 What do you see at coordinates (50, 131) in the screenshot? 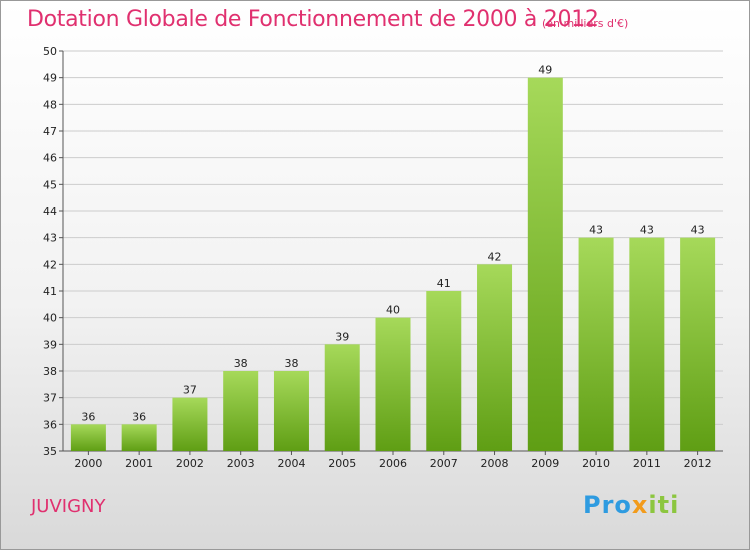
I see `y-tick-label: 47` at bounding box center [50, 131].